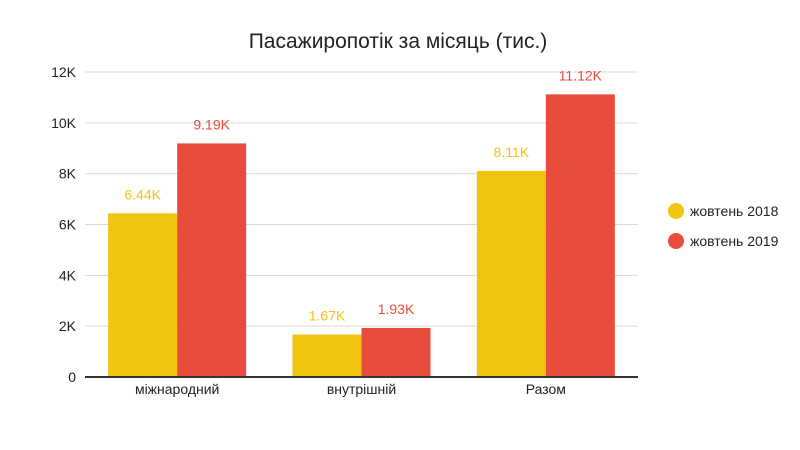 Image resolution: width=800 pixels, height=450 pixels. Describe the element at coordinates (327, 316) in the screenshot. I see `data-label: 1.67K` at that location.